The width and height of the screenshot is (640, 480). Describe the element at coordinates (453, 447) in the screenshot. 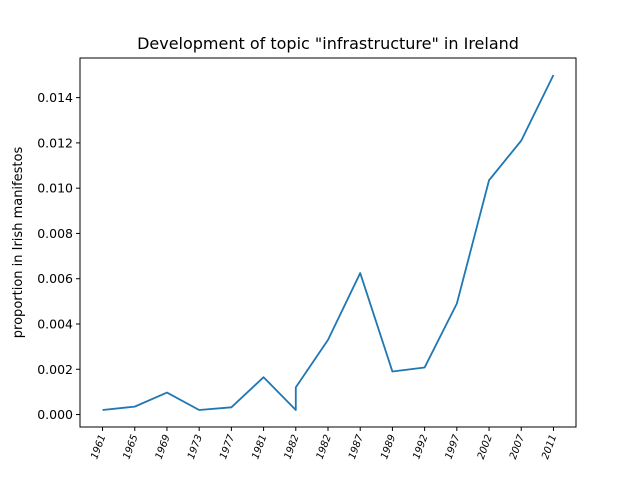

I see `x-tick-label: 1997` at that location.